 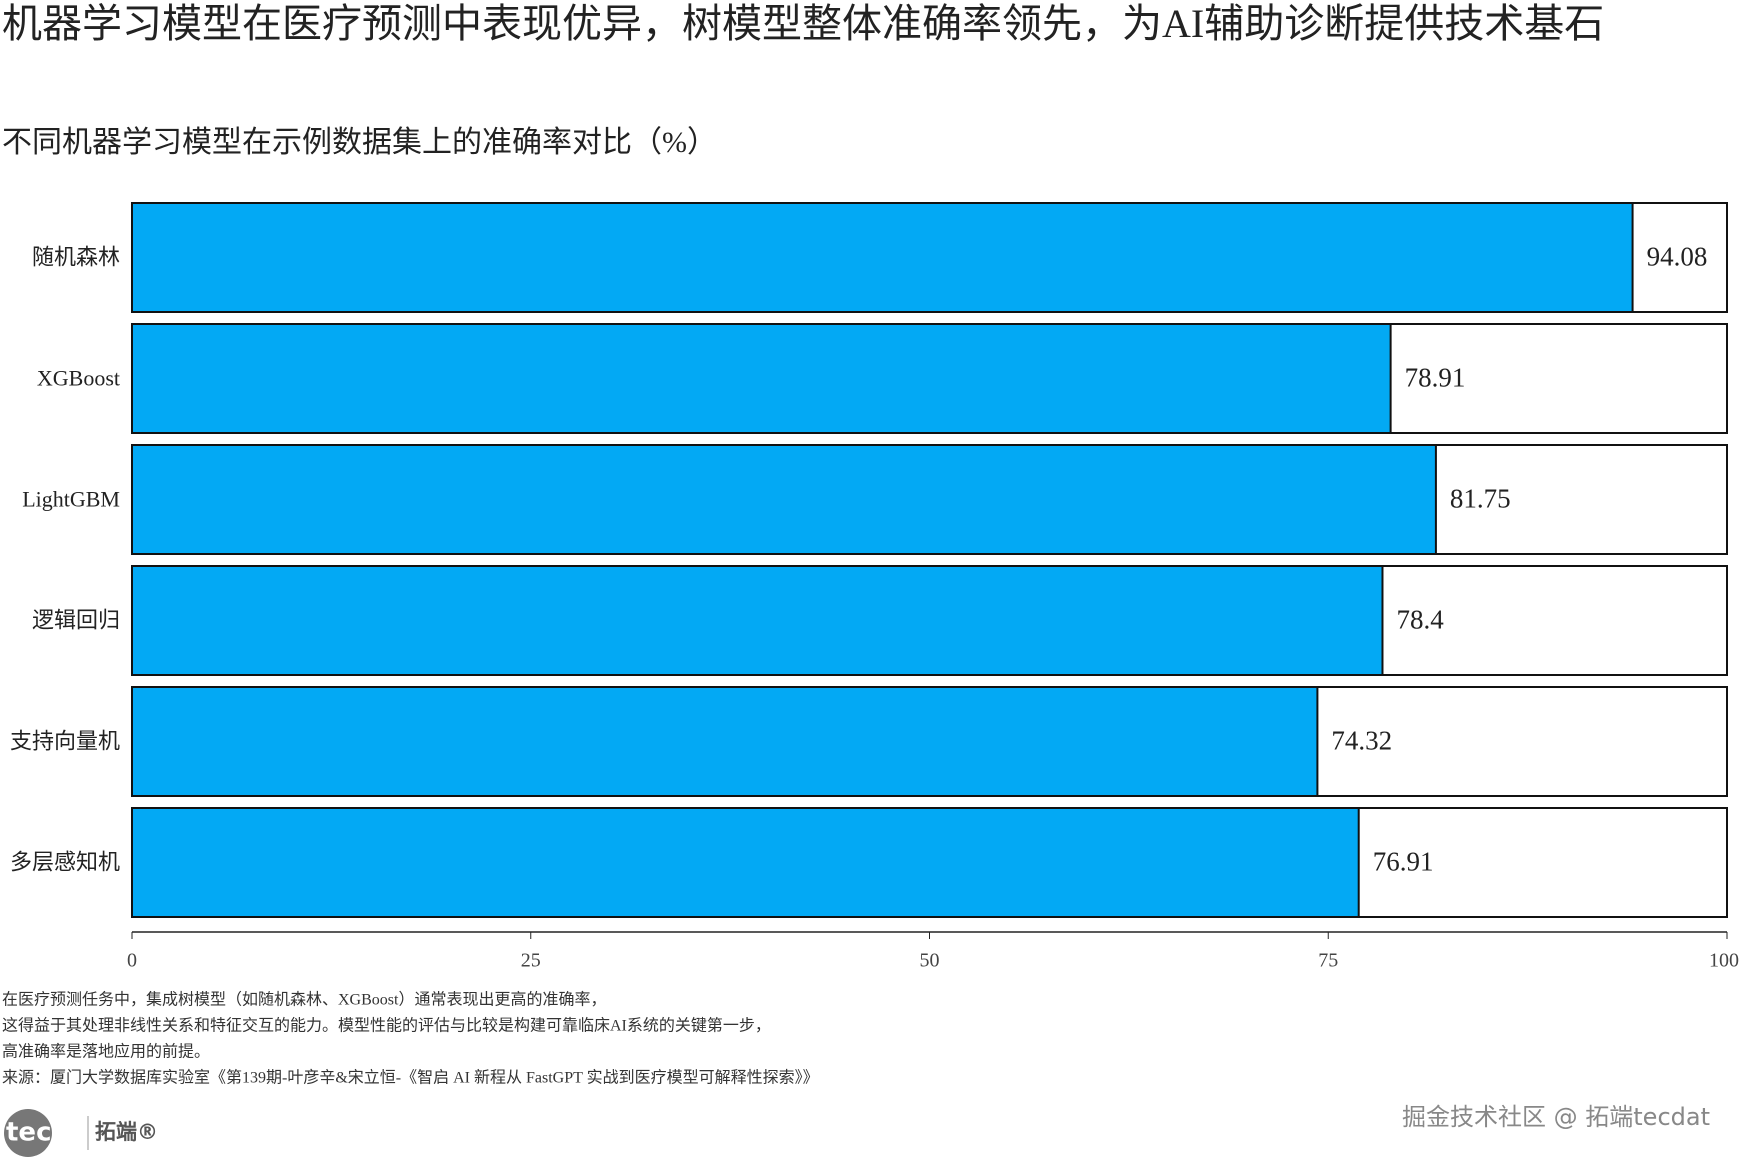 What do you see at coordinates (1403, 862) in the screenshot?
I see `value-label: 76.91` at bounding box center [1403, 862].